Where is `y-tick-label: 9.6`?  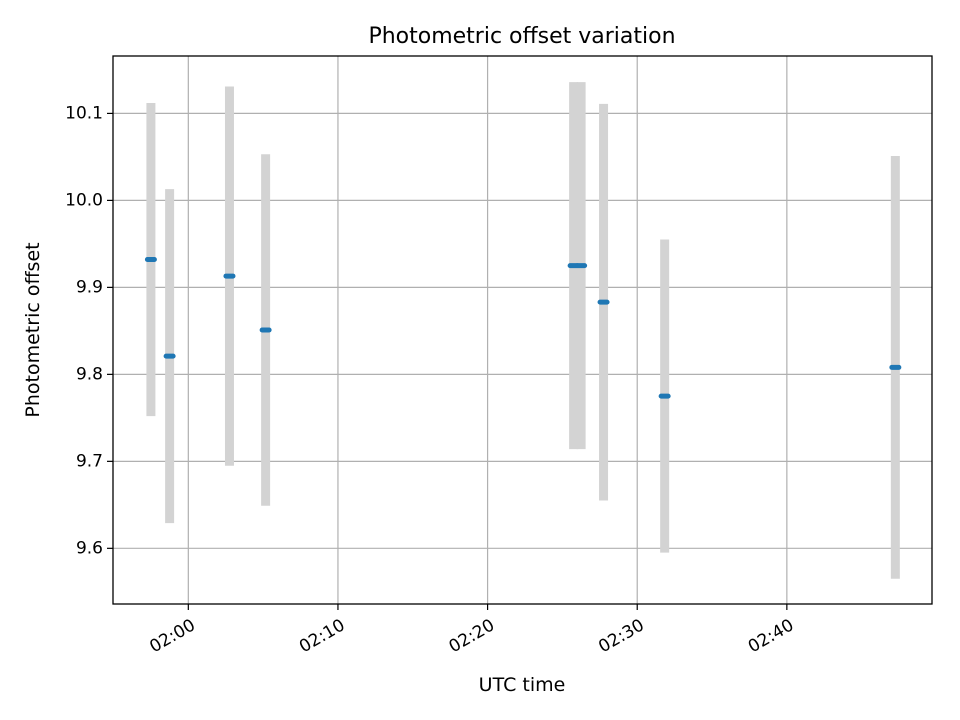 y-tick-label: 9.6 is located at coordinates (89, 548).